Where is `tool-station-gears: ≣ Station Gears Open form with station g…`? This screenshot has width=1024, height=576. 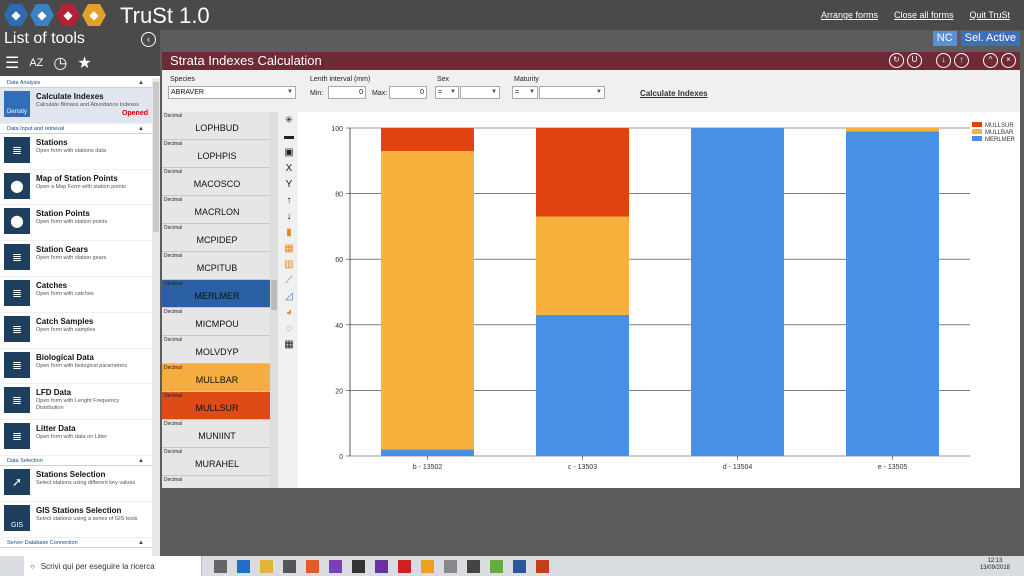 tool-station-gears: ≣ Station Gears Open form with station g… is located at coordinates (76, 259).